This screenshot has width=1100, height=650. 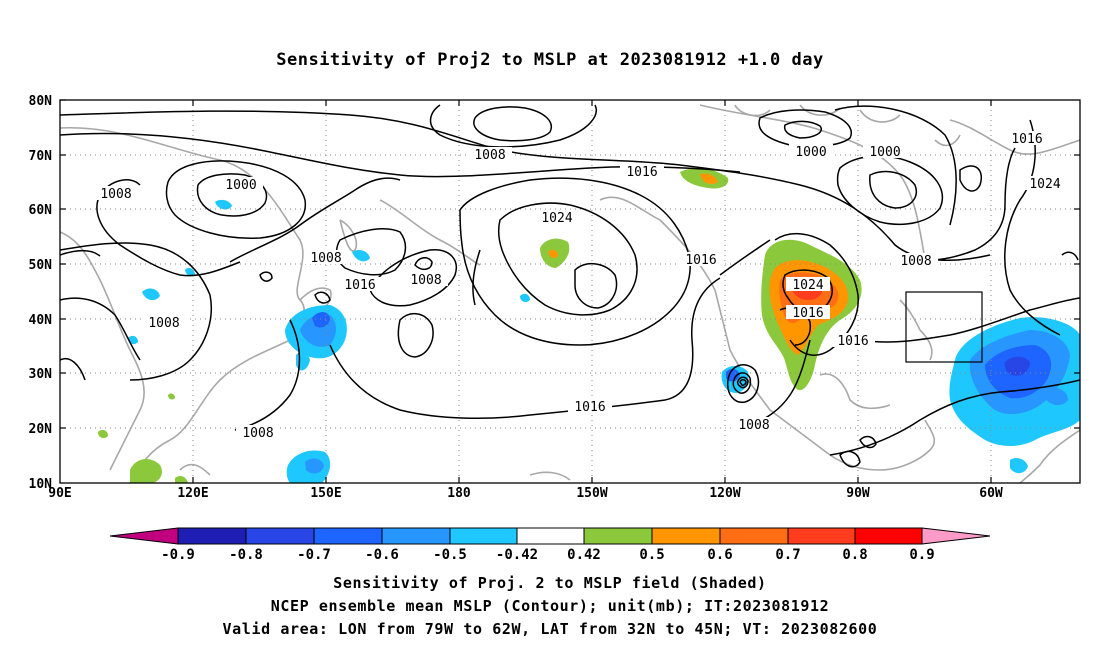 What do you see at coordinates (314, 555) in the screenshot?
I see `colorbar-label: -0.7` at bounding box center [314, 555].